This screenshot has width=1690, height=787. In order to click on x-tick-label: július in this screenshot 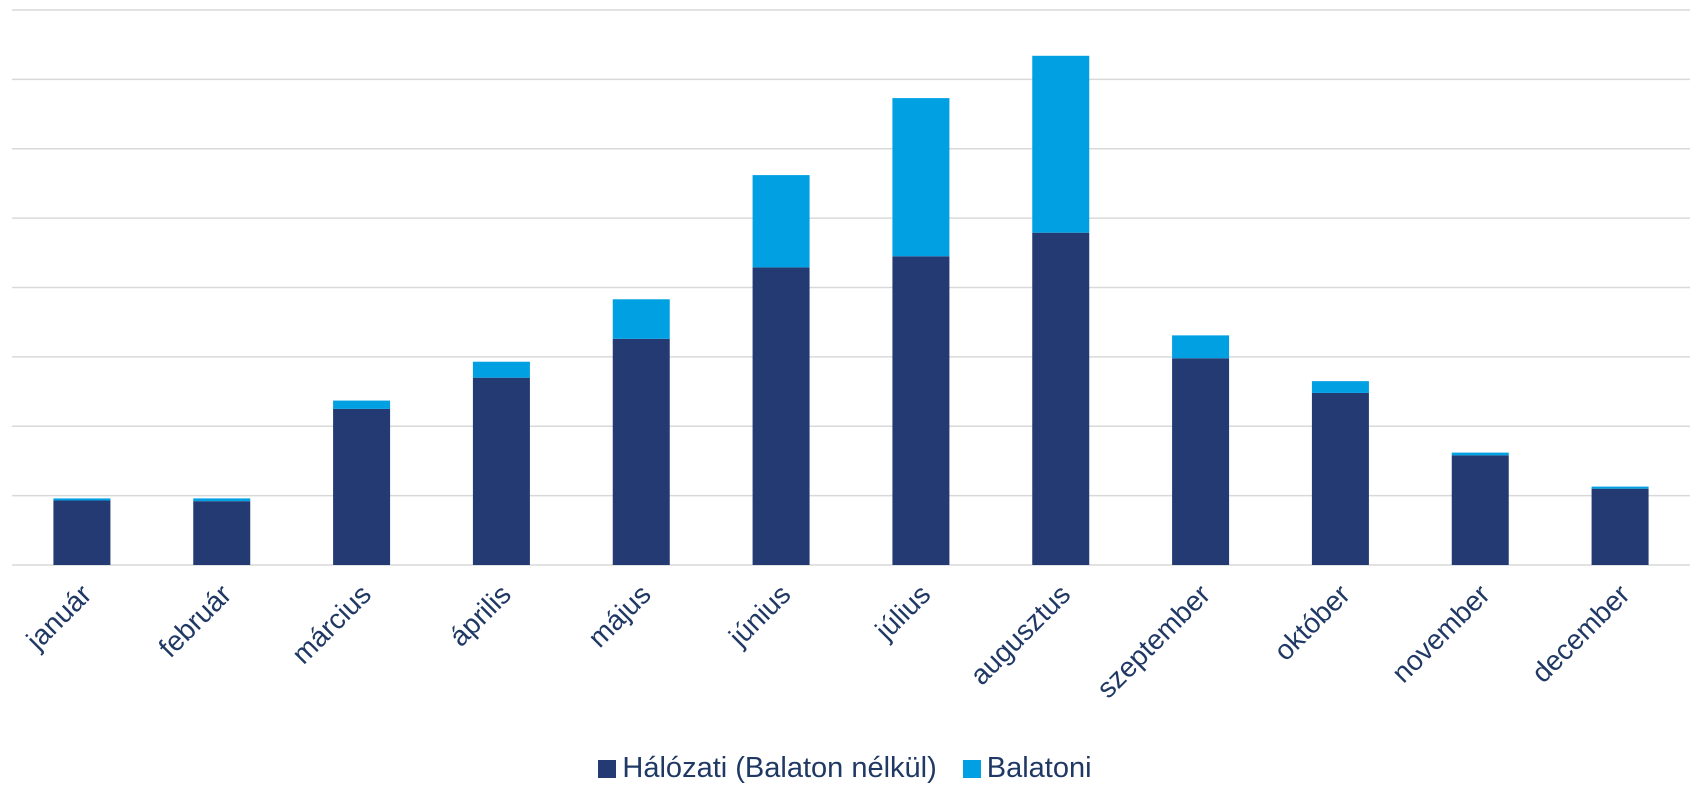, I will do `click(903, 613)`.